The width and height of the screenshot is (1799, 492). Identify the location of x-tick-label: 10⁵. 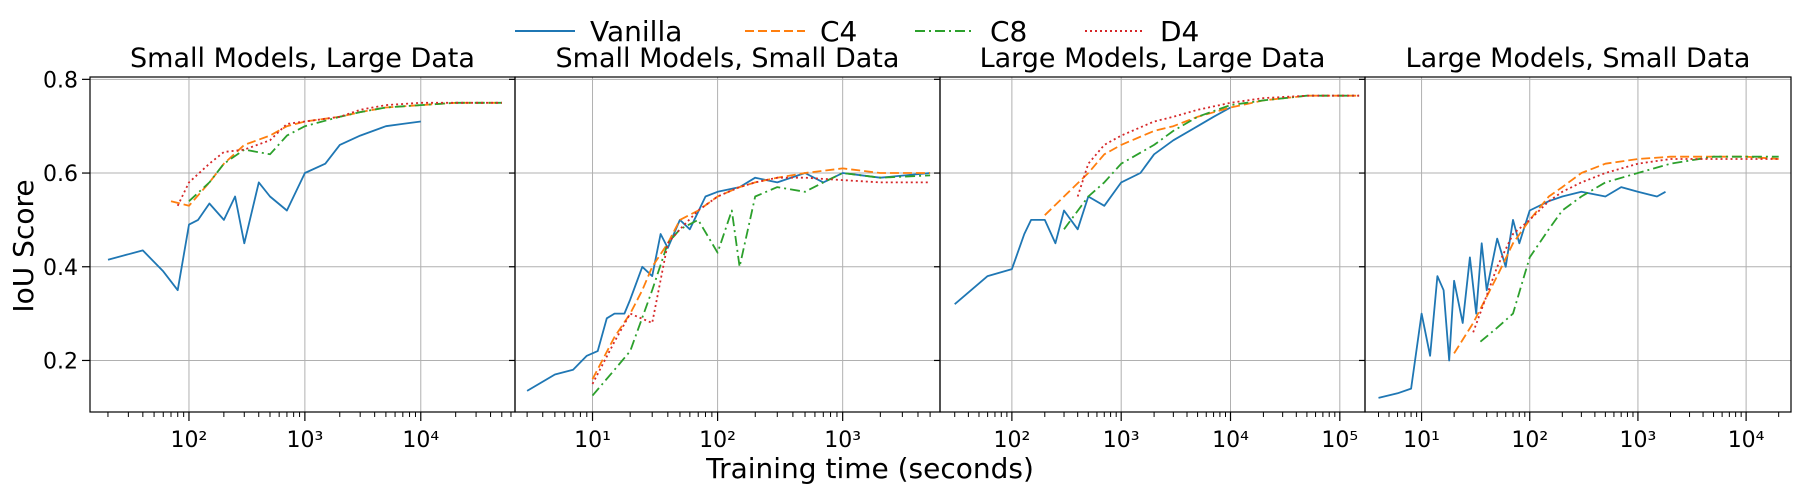
(1339, 440).